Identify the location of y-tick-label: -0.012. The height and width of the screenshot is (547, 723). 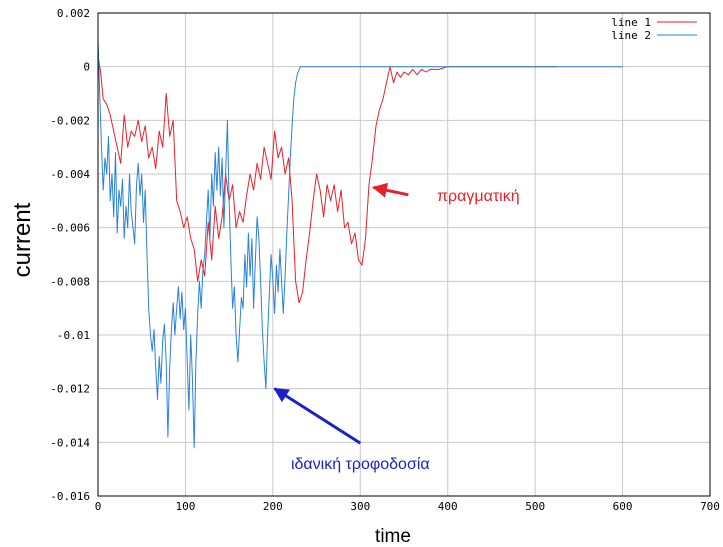
(70, 389).